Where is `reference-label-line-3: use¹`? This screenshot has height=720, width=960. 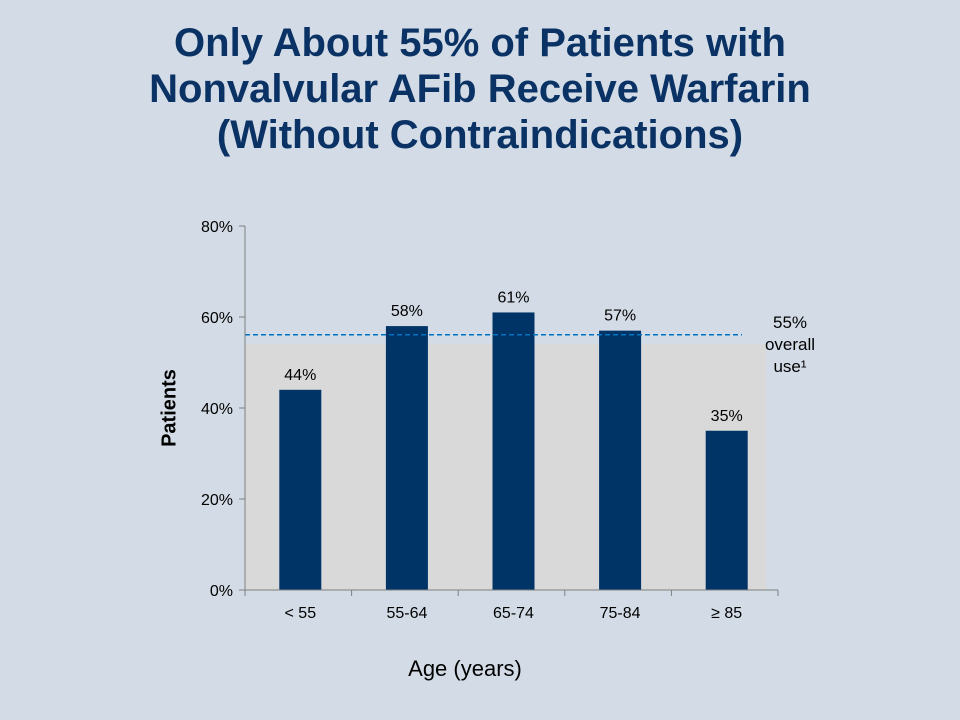
reference-label-line-3: use¹ is located at coordinates (790, 366).